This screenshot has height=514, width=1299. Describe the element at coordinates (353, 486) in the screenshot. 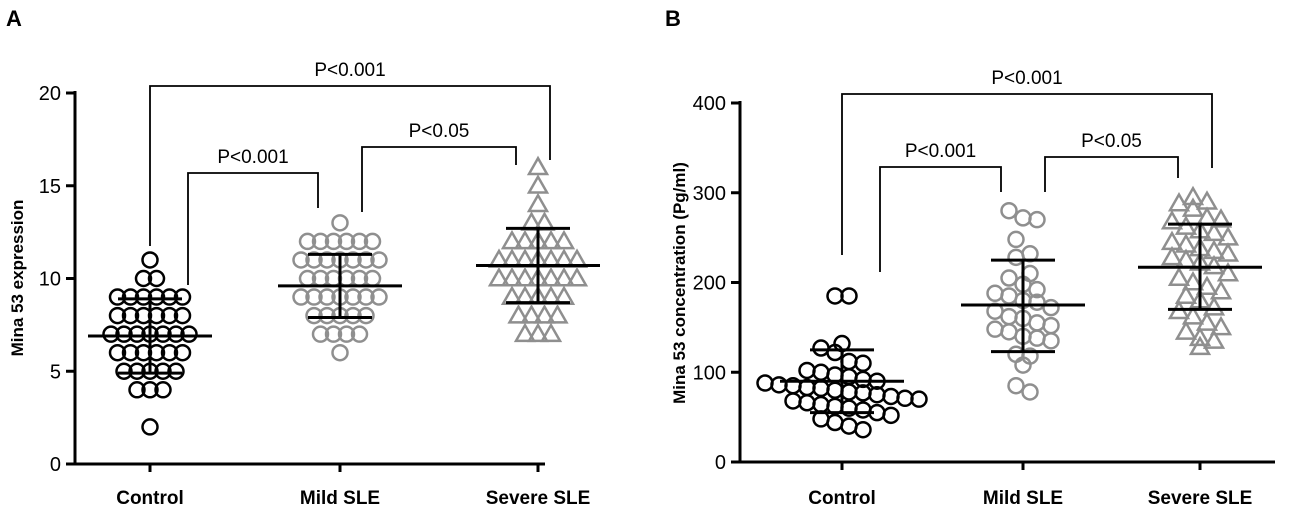

I see `x-labels-a: Control Mild SLE Severe SLE` at that location.